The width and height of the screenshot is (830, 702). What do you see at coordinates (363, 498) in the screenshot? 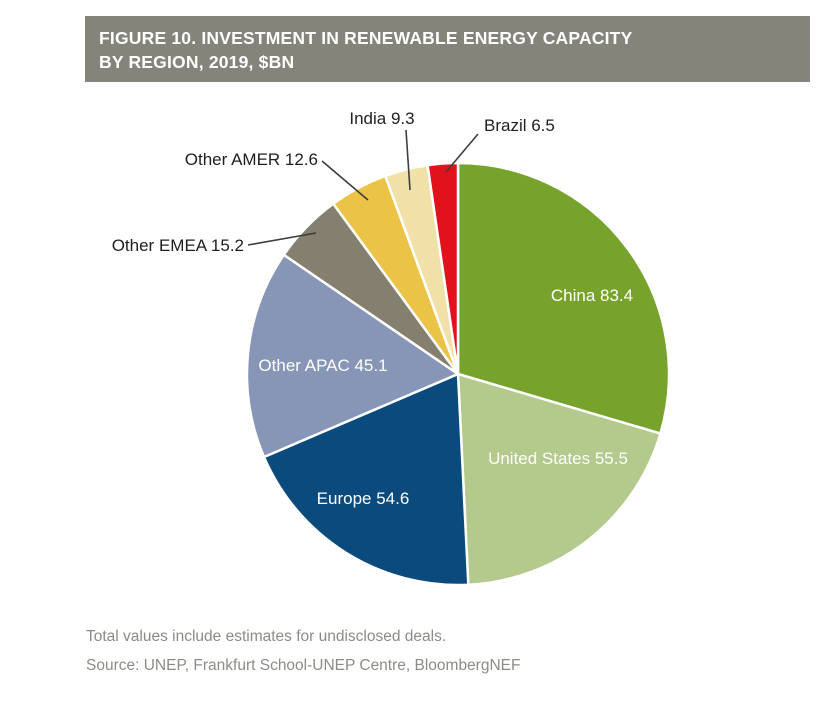
I see `pie-label-europe: Europe 54.6` at bounding box center [363, 498].